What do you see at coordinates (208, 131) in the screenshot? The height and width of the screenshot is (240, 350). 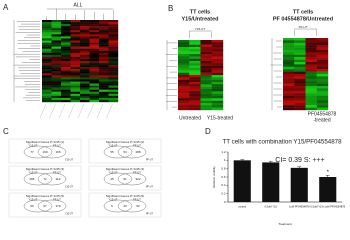 I see `panel-label: D` at bounding box center [208, 131].